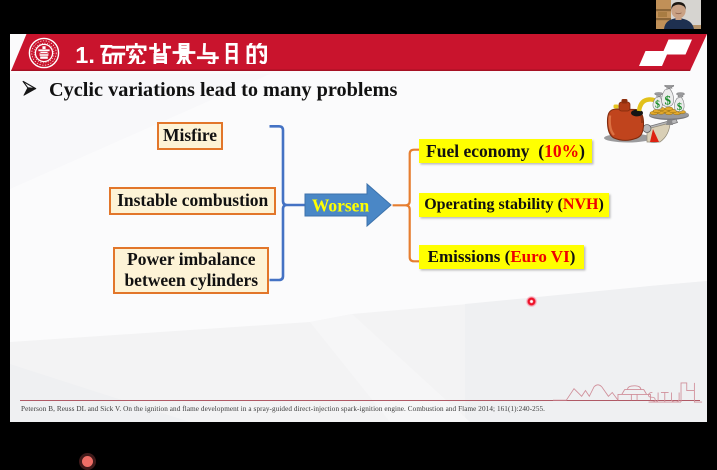 Image resolution: width=717 pixels, height=470 pixels. Describe the element at coordinates (341, 206) in the screenshot. I see `svg-text: Worsen` at that location.